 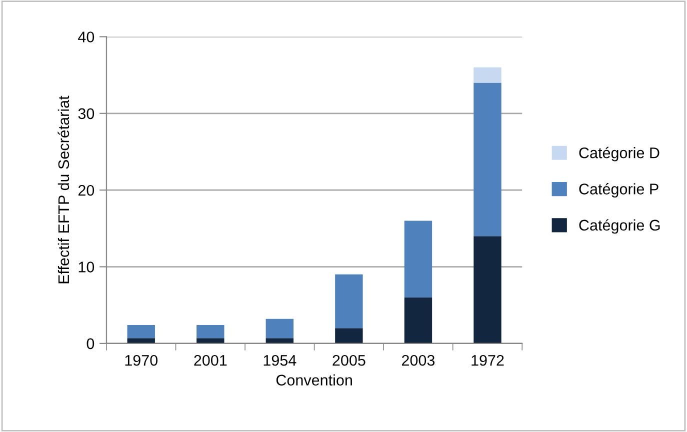 What do you see at coordinates (619, 154) in the screenshot?
I see `legend-label: Catégorie D` at bounding box center [619, 154].